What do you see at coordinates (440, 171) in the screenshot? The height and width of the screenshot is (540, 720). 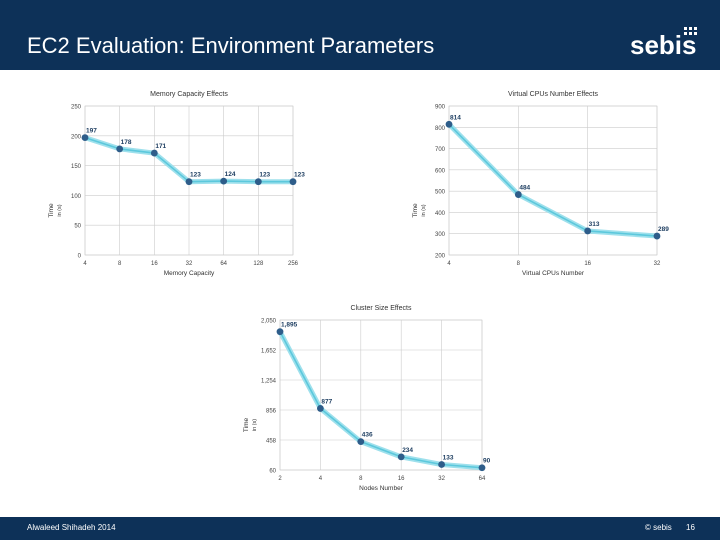 I see `y-tick-label: 600` at bounding box center [440, 171].